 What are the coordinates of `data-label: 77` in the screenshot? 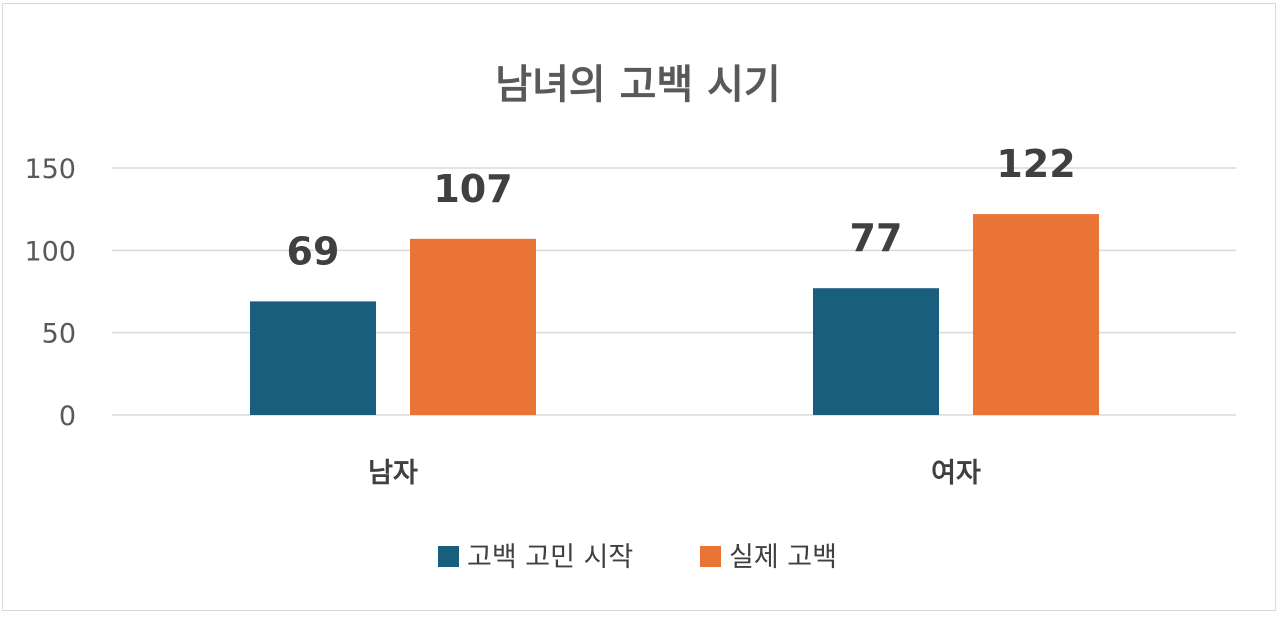 It's located at (876, 238).